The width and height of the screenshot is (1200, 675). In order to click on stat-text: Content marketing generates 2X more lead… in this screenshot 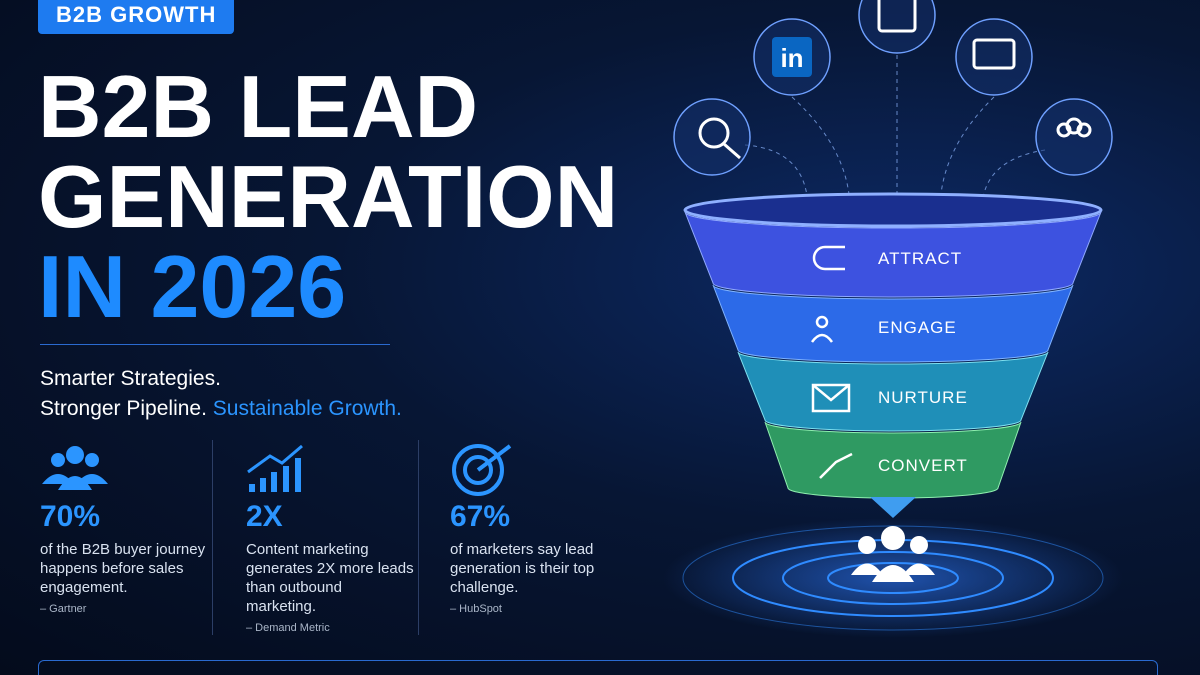, I will do `click(330, 578)`.